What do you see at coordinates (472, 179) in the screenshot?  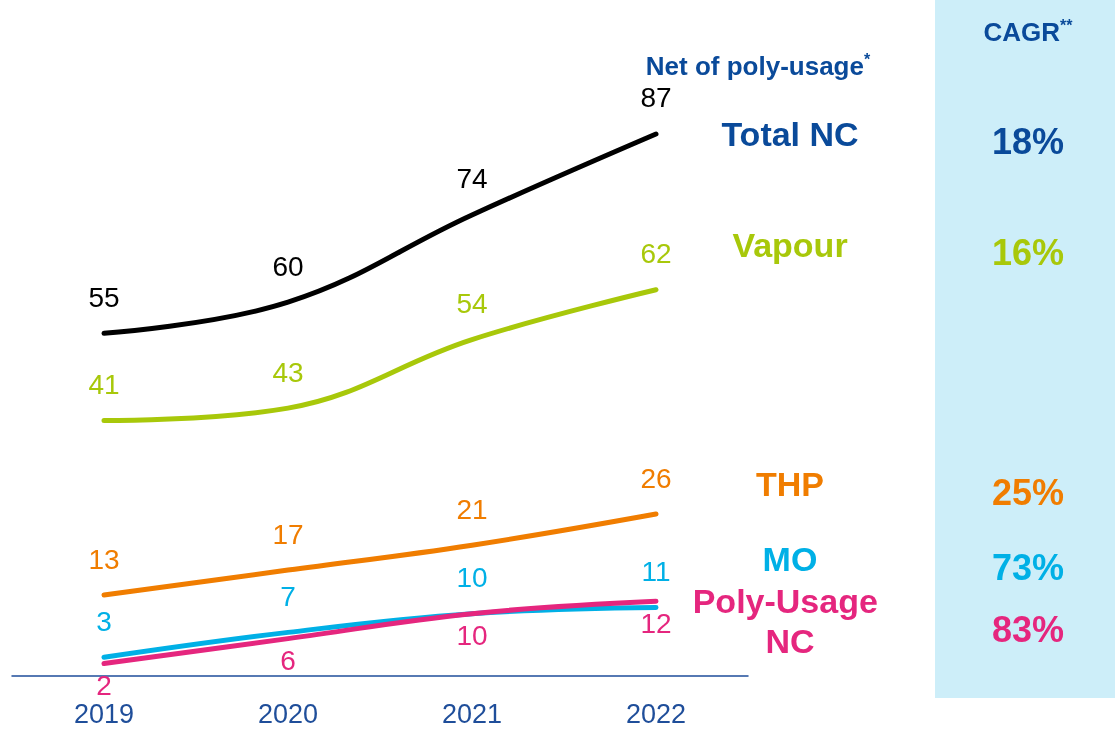 I see `data-label: 74` at bounding box center [472, 179].